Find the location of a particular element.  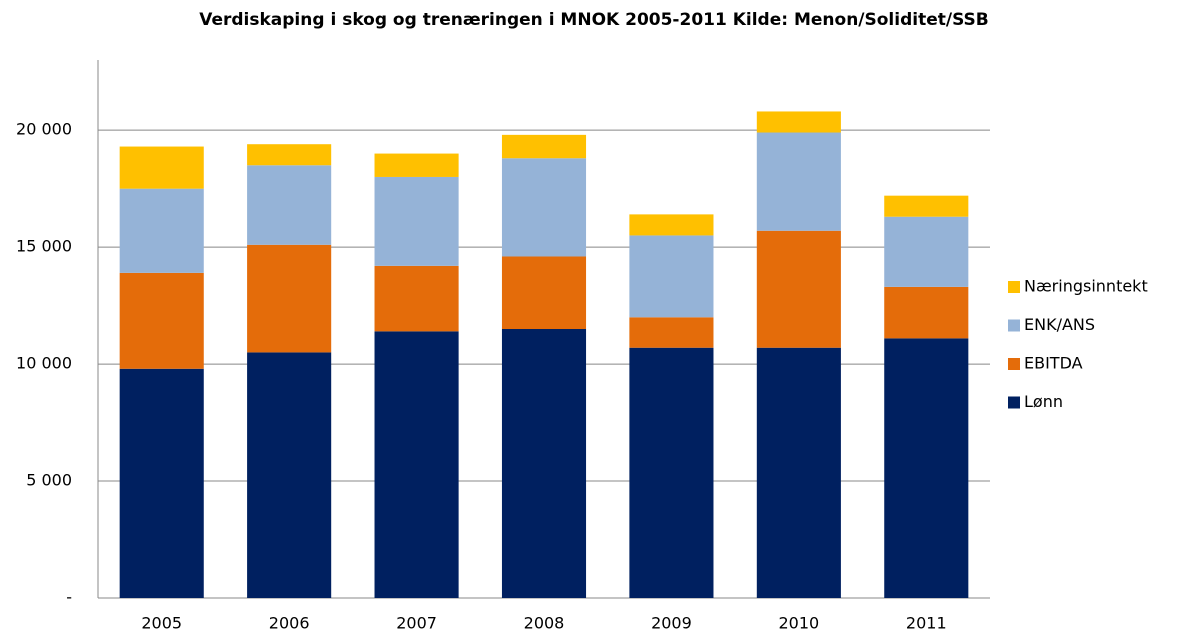

x-tick-label: 2011 is located at coordinates (926, 623).